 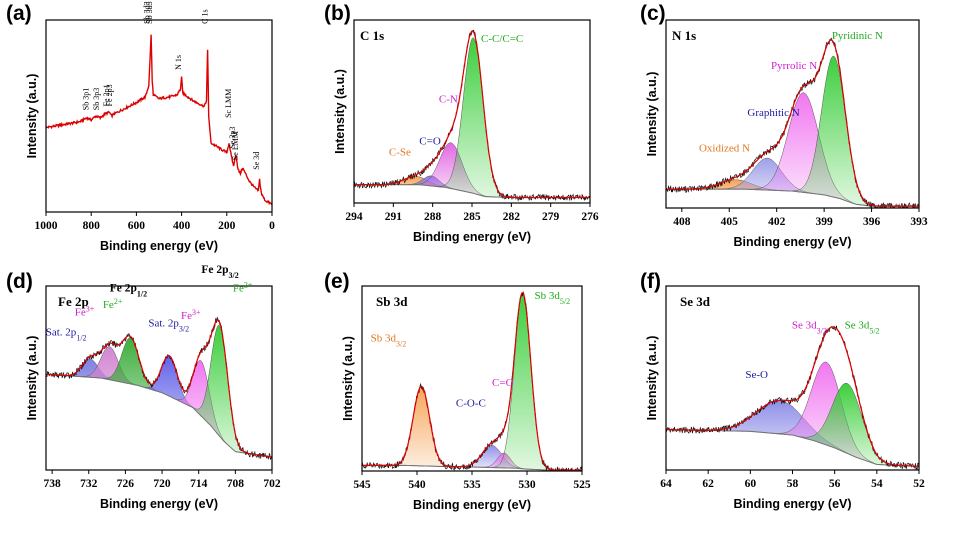 I want to click on x-tick-label: 720, so click(x=162, y=484).